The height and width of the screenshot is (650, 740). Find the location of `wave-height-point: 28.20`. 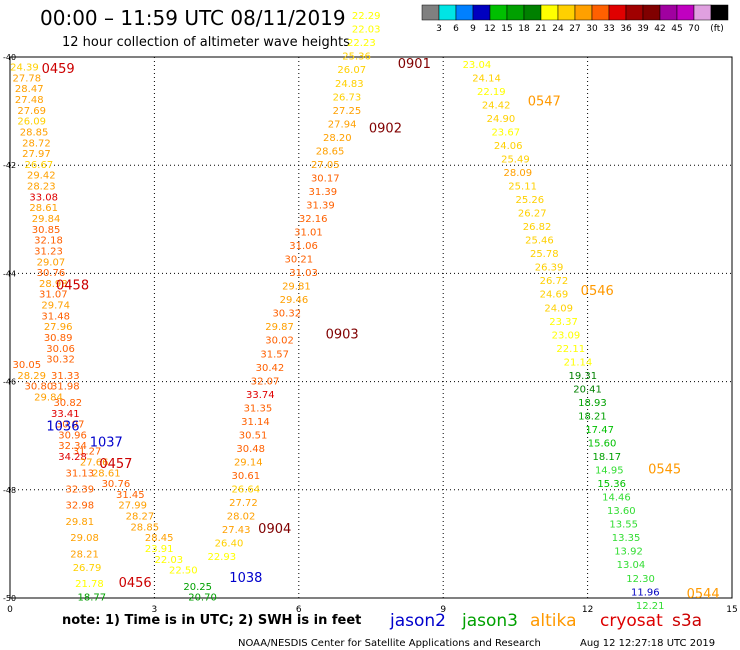

wave-height-point: 28.20 is located at coordinates (337, 138).